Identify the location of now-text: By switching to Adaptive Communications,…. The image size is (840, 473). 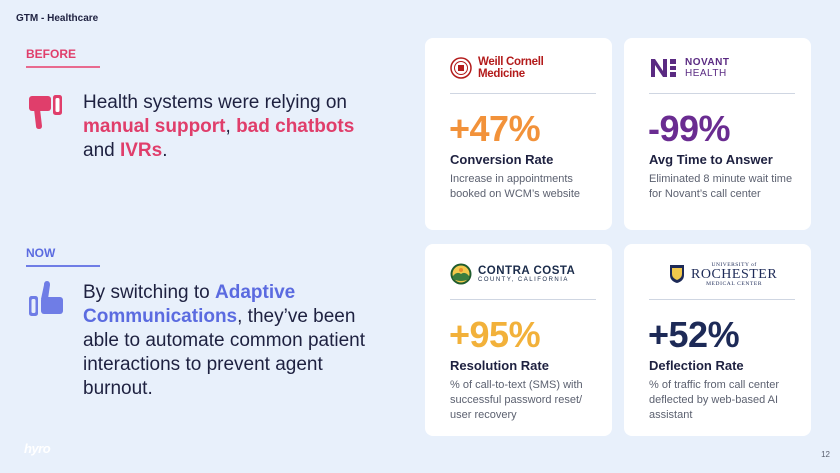
(233, 341).